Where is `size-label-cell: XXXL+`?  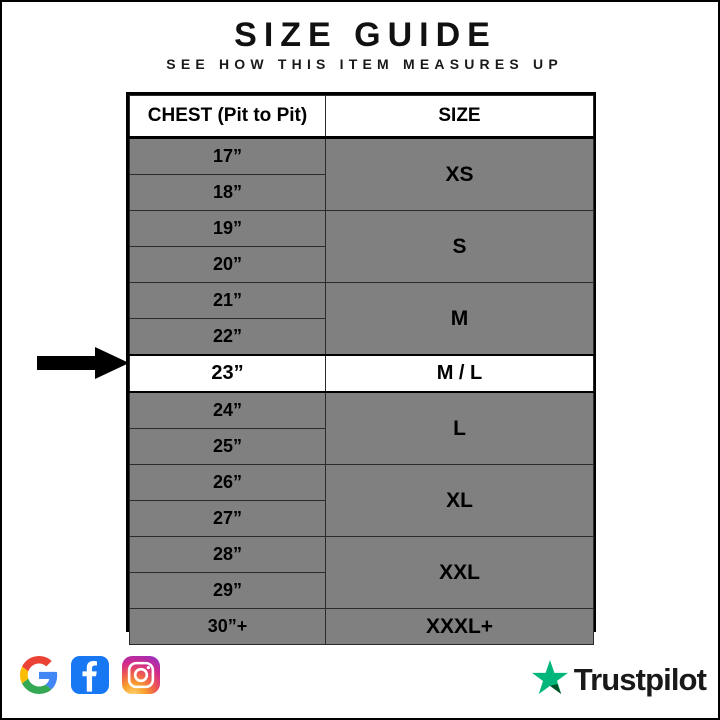 size-label-cell: XXXL+ is located at coordinates (459, 626).